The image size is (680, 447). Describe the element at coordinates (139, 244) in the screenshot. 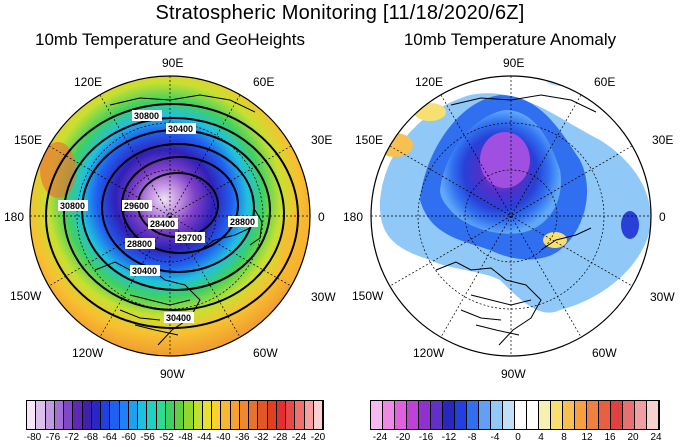

I see `contour-label: 28800` at that location.